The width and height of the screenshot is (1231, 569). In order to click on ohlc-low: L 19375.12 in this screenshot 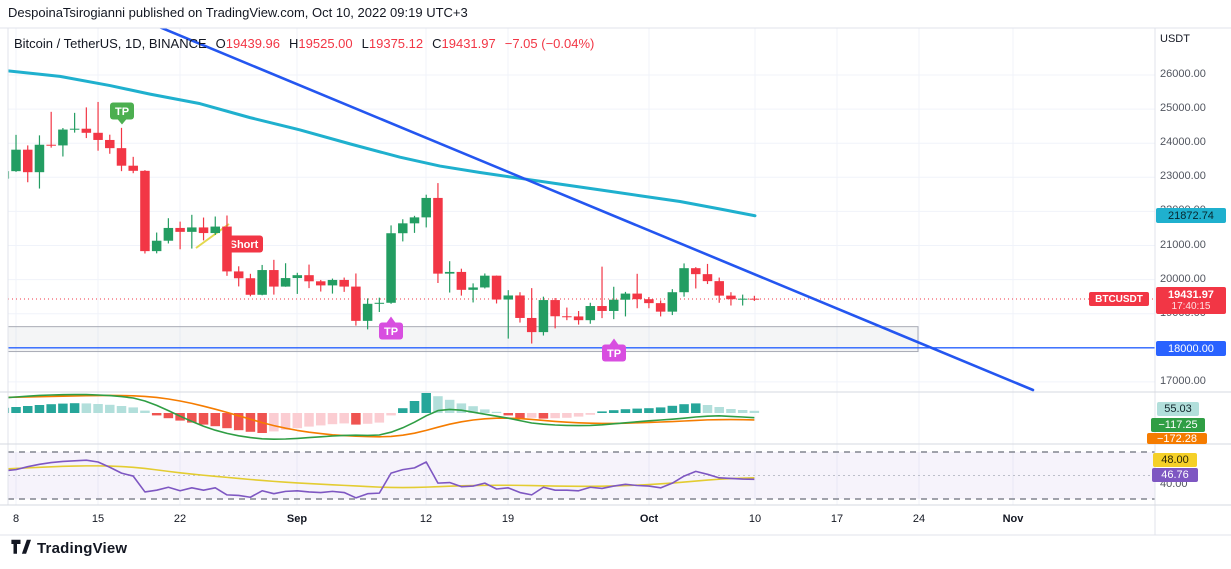, I will do `click(392, 43)`.